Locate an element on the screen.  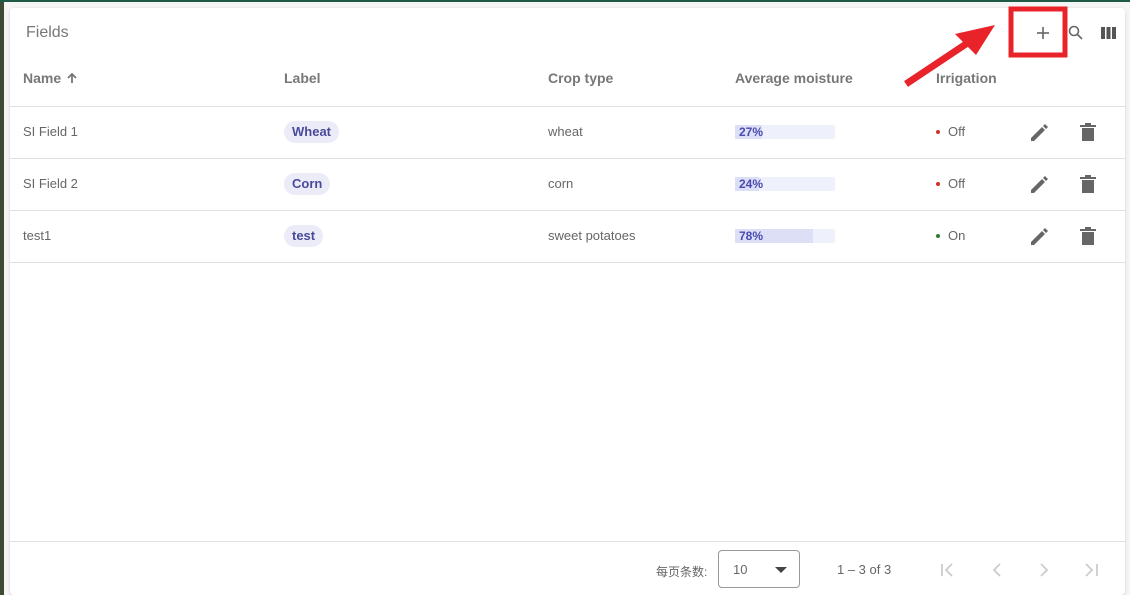
moisture-label: 24% is located at coordinates (751, 184).